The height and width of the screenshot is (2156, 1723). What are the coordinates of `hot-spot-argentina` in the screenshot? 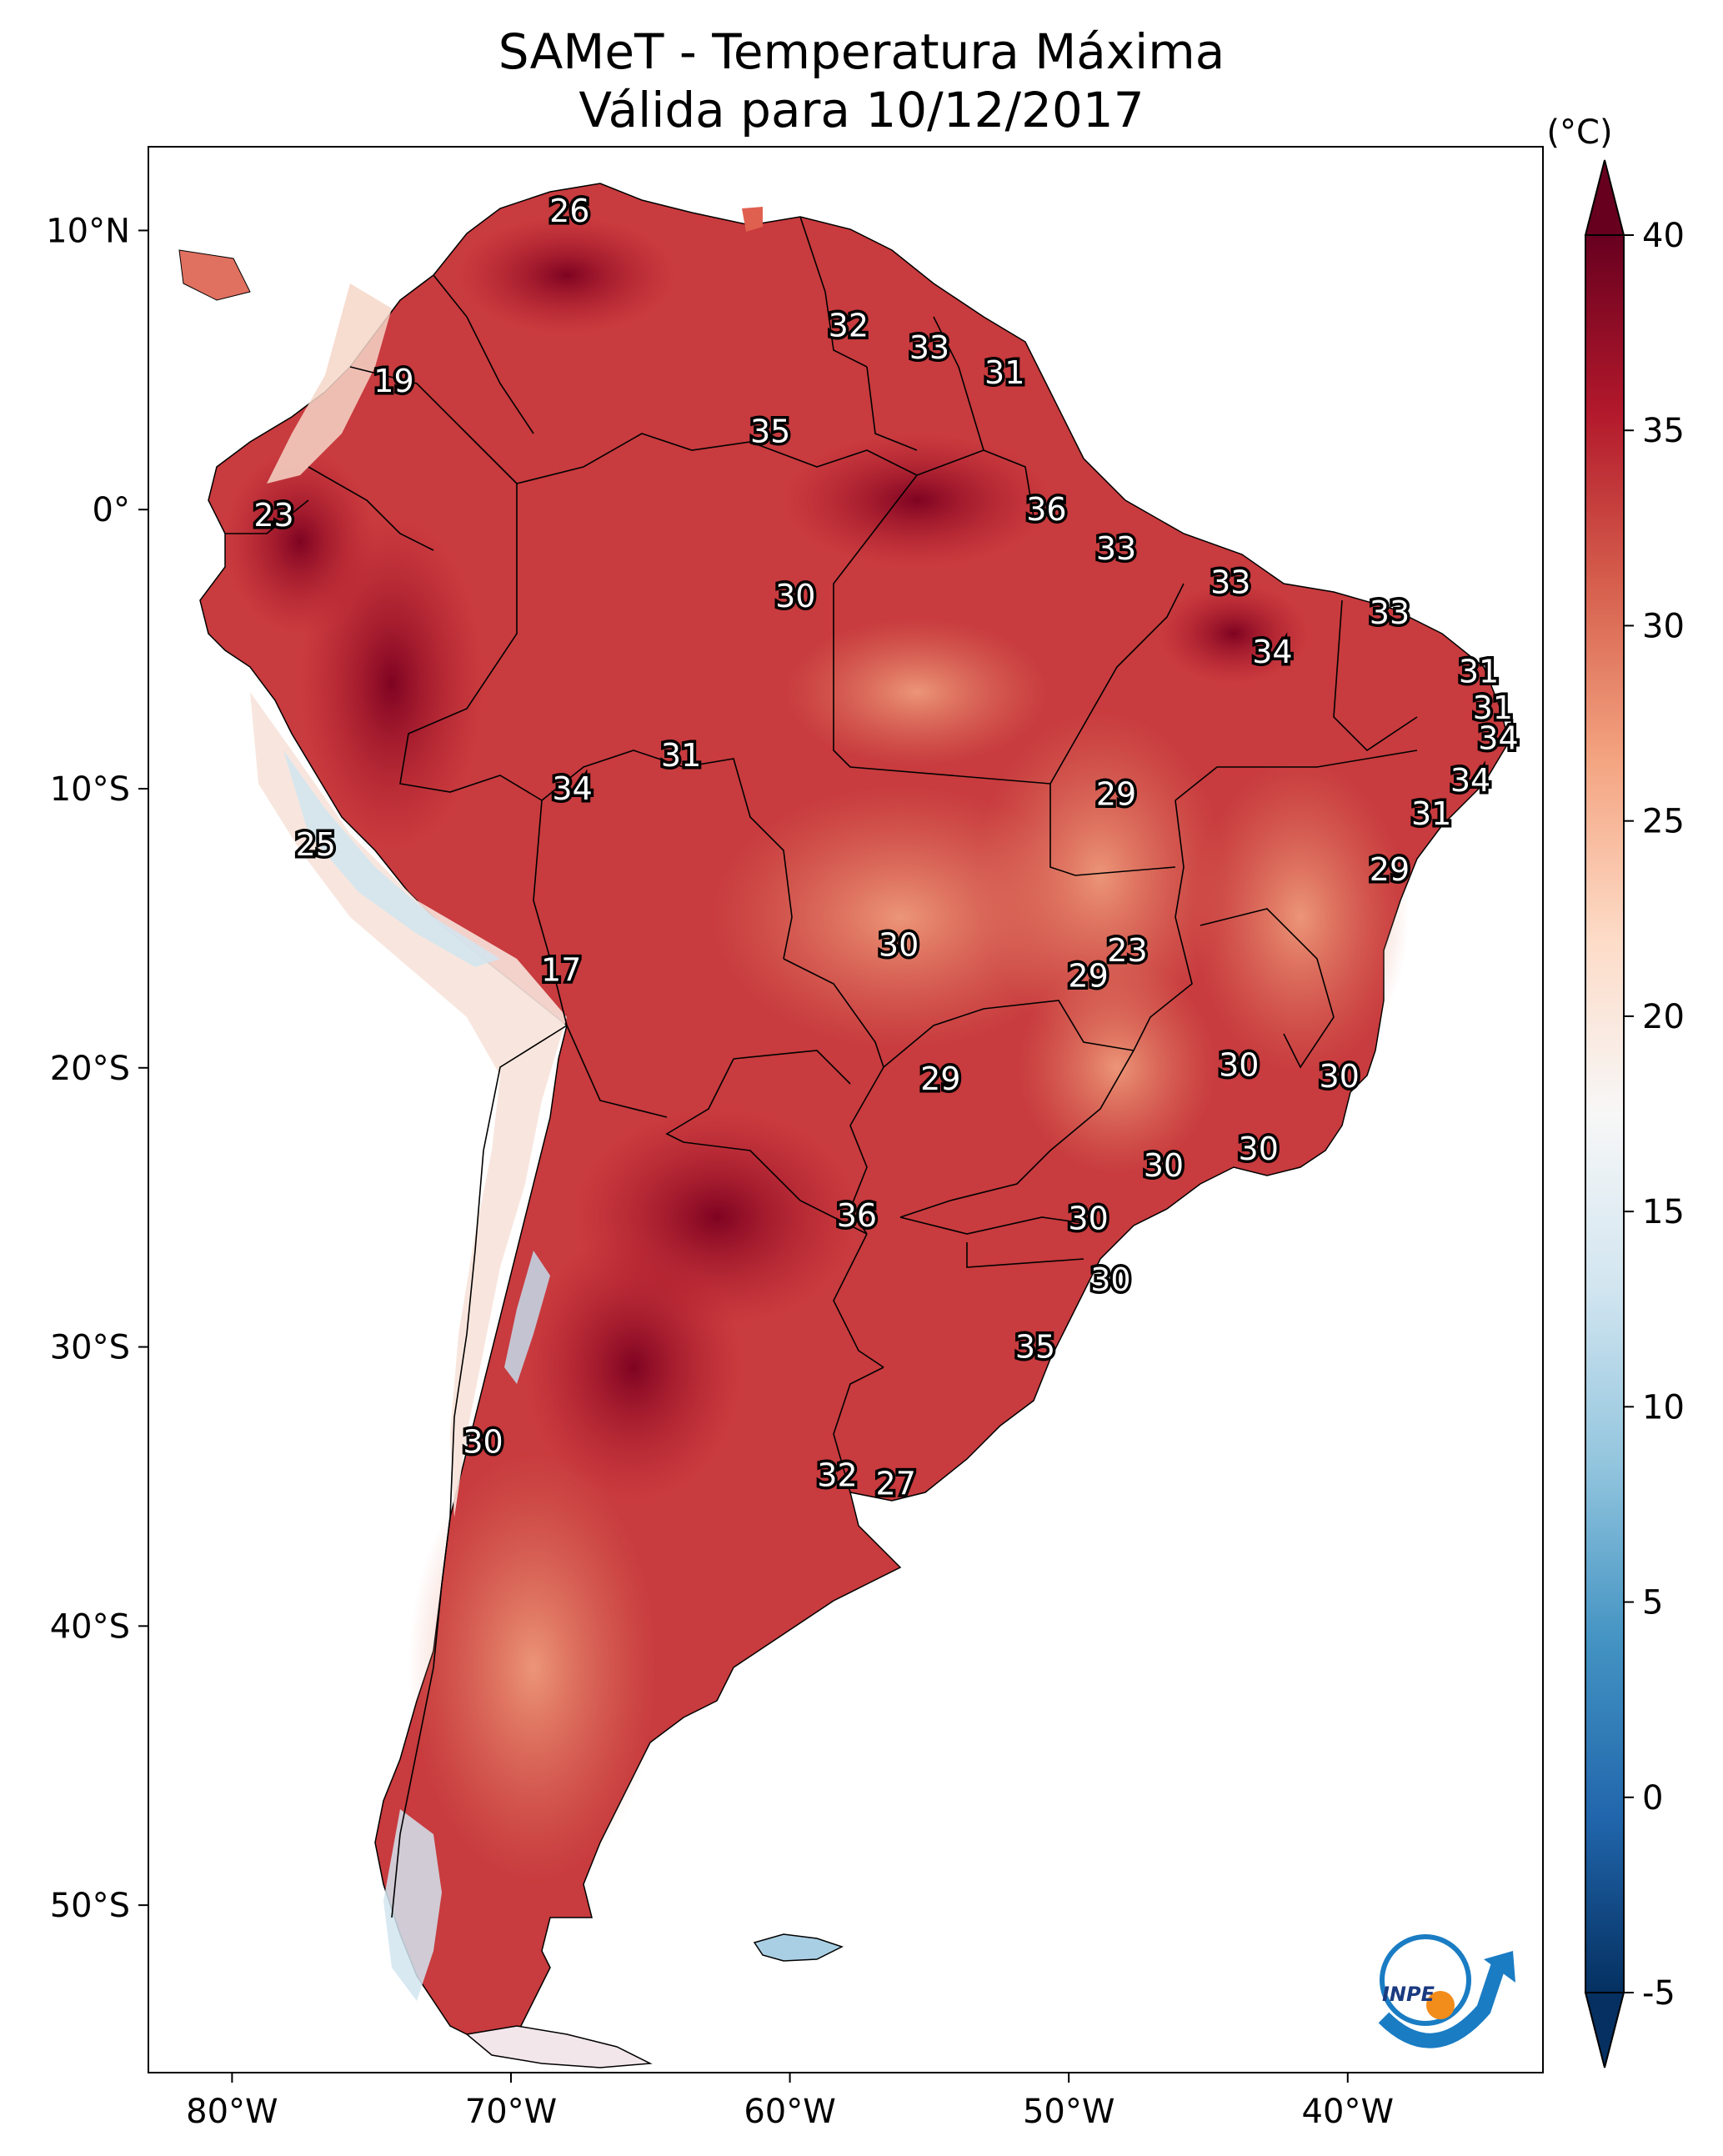 It's located at (633, 1367).